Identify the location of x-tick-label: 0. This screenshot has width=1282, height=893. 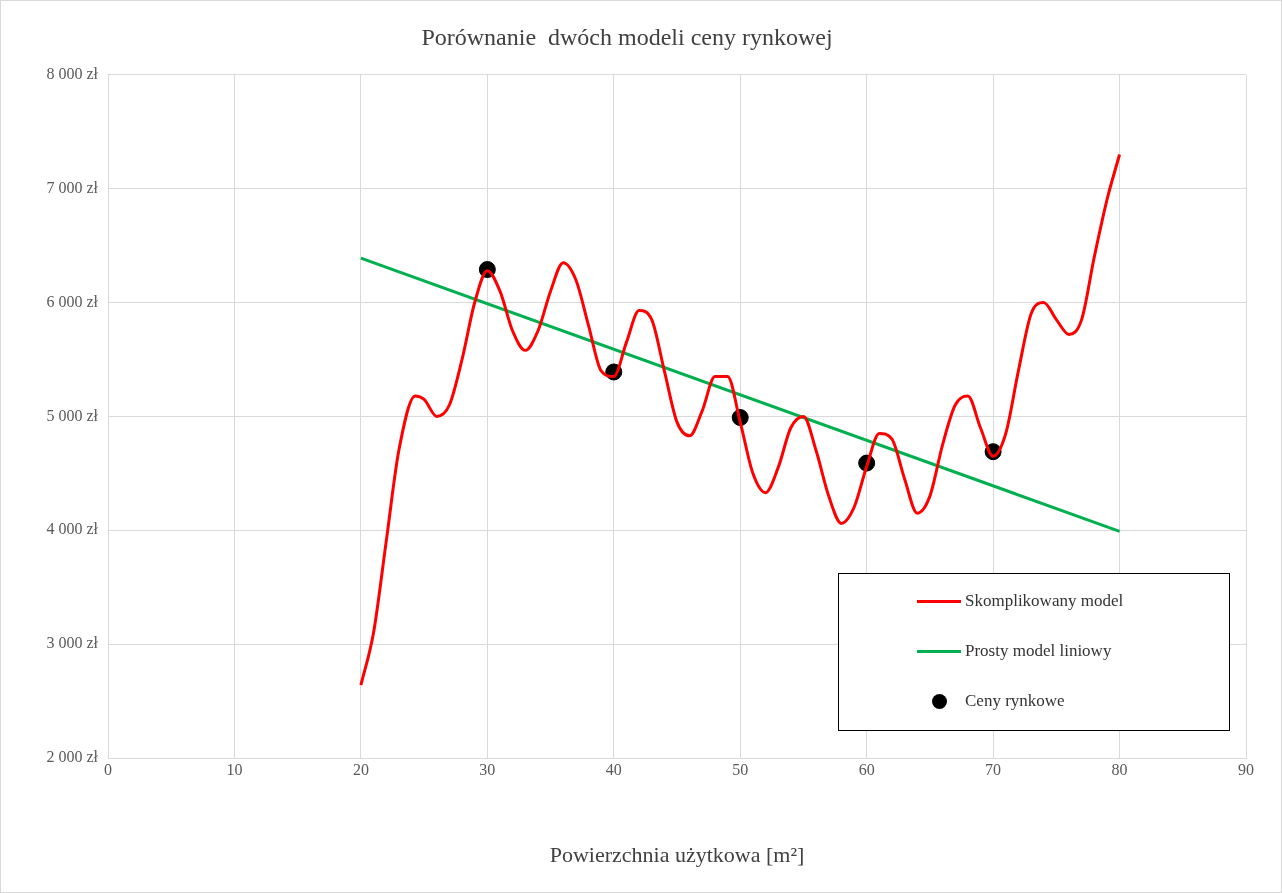
(108, 769).